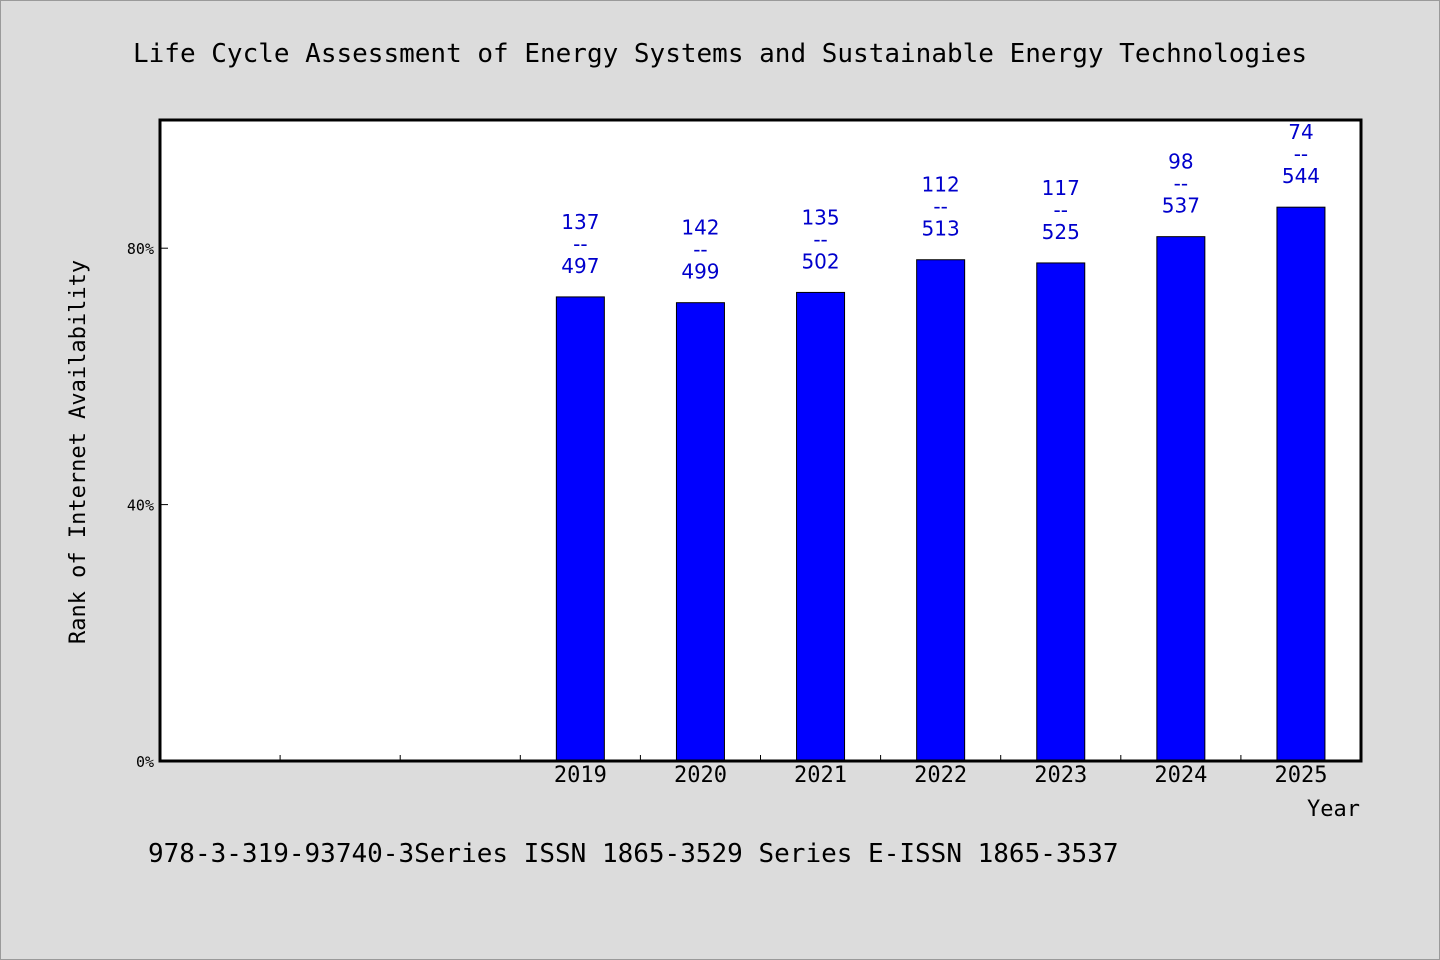 The width and height of the screenshot is (1440, 960). I want to click on bar-rank-label: 98, so click(1180, 162).